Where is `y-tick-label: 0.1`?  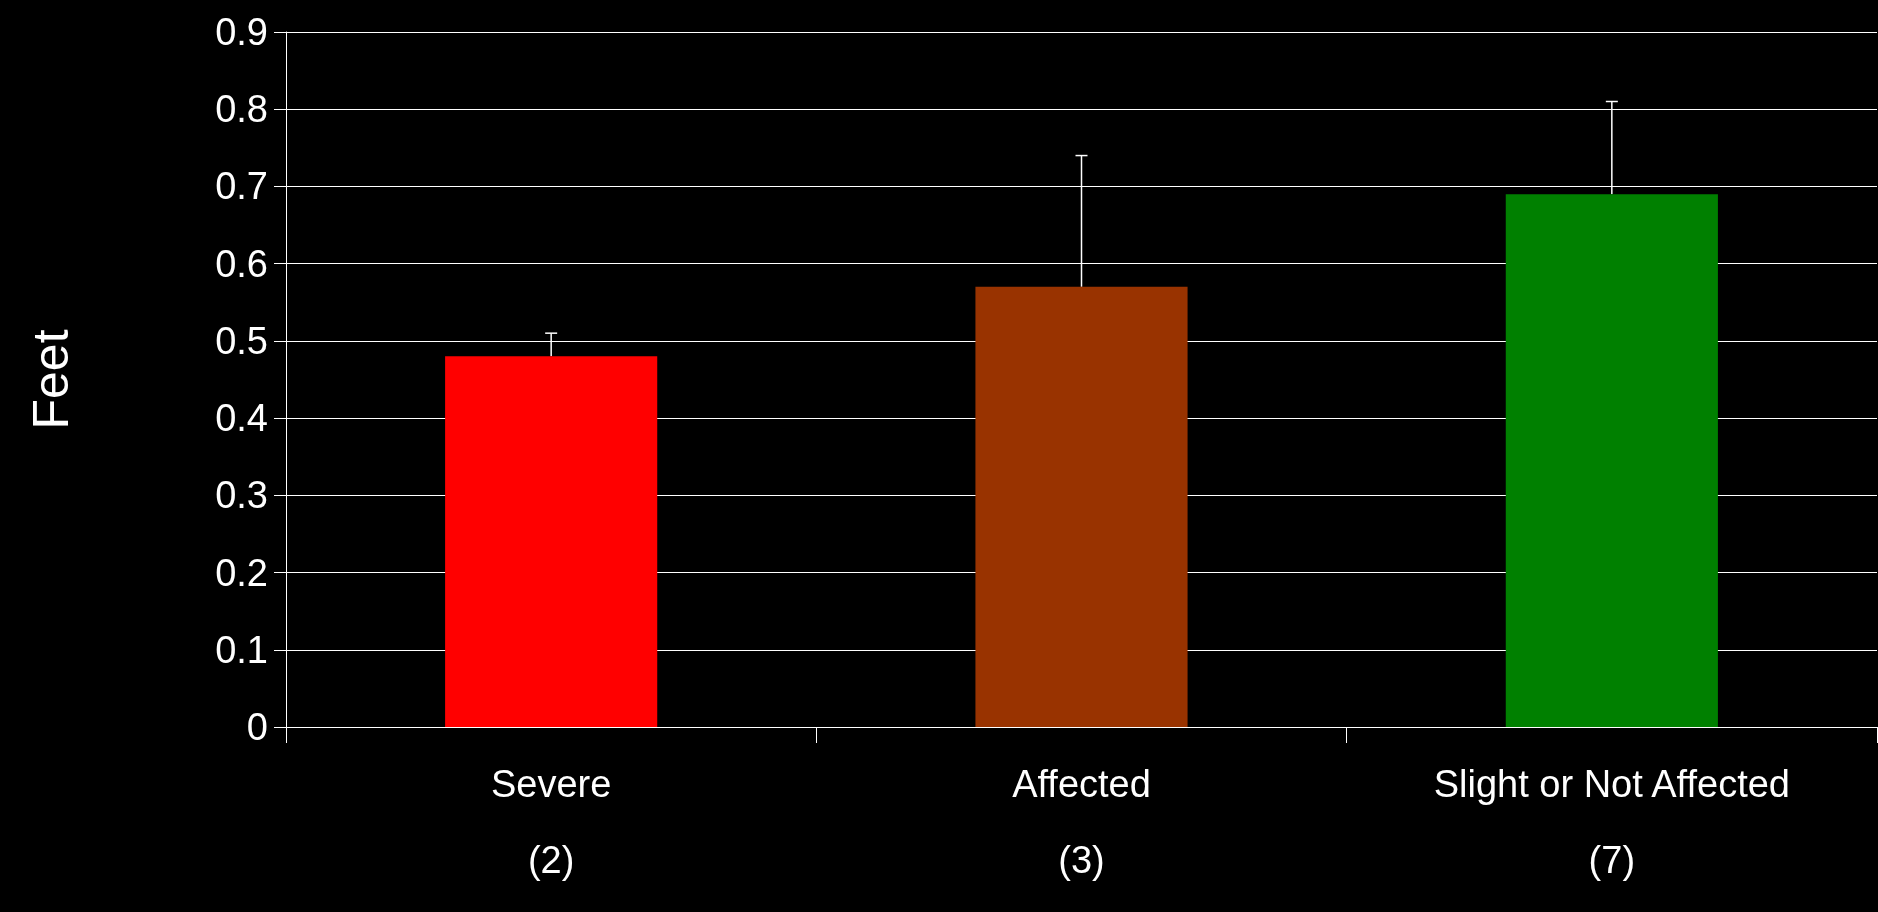 y-tick-label: 0.1 is located at coordinates (241, 649).